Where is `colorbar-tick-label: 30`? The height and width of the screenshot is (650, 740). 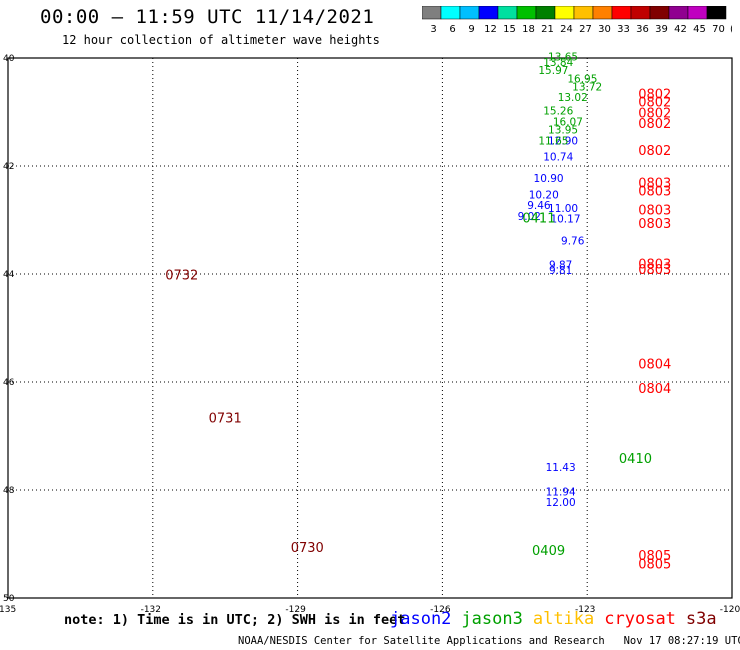
colorbar-tick-label: 30 is located at coordinates (604, 29).